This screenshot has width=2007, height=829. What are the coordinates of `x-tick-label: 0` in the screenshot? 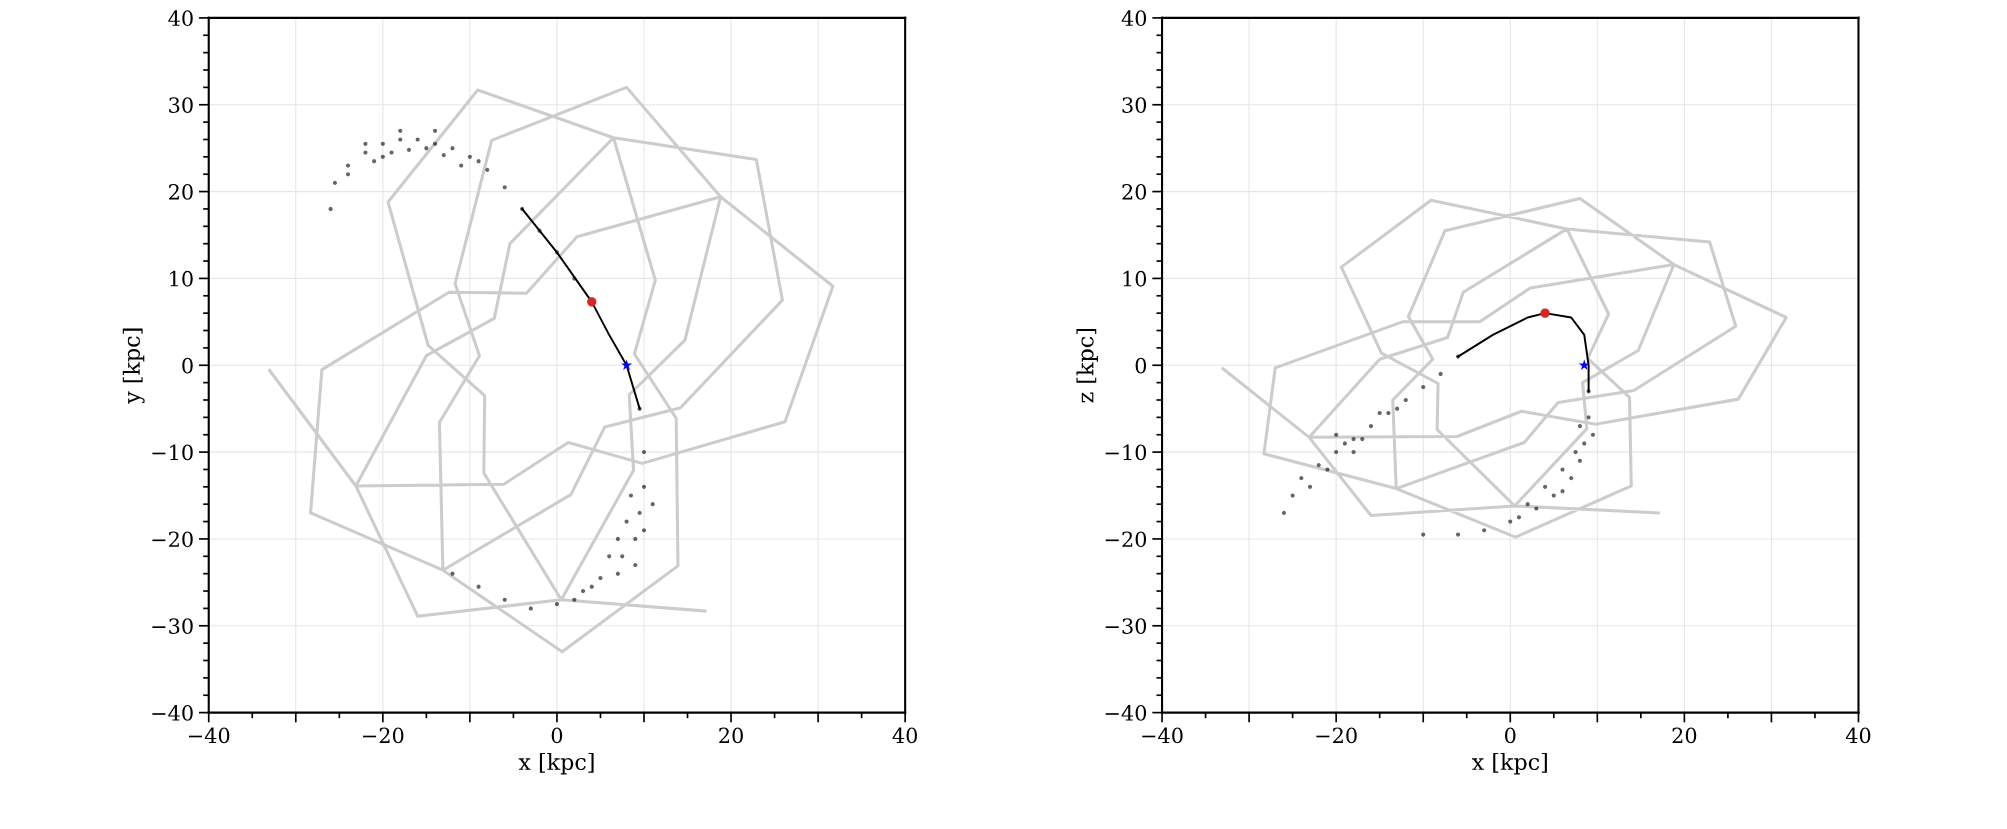 It's located at (557, 735).